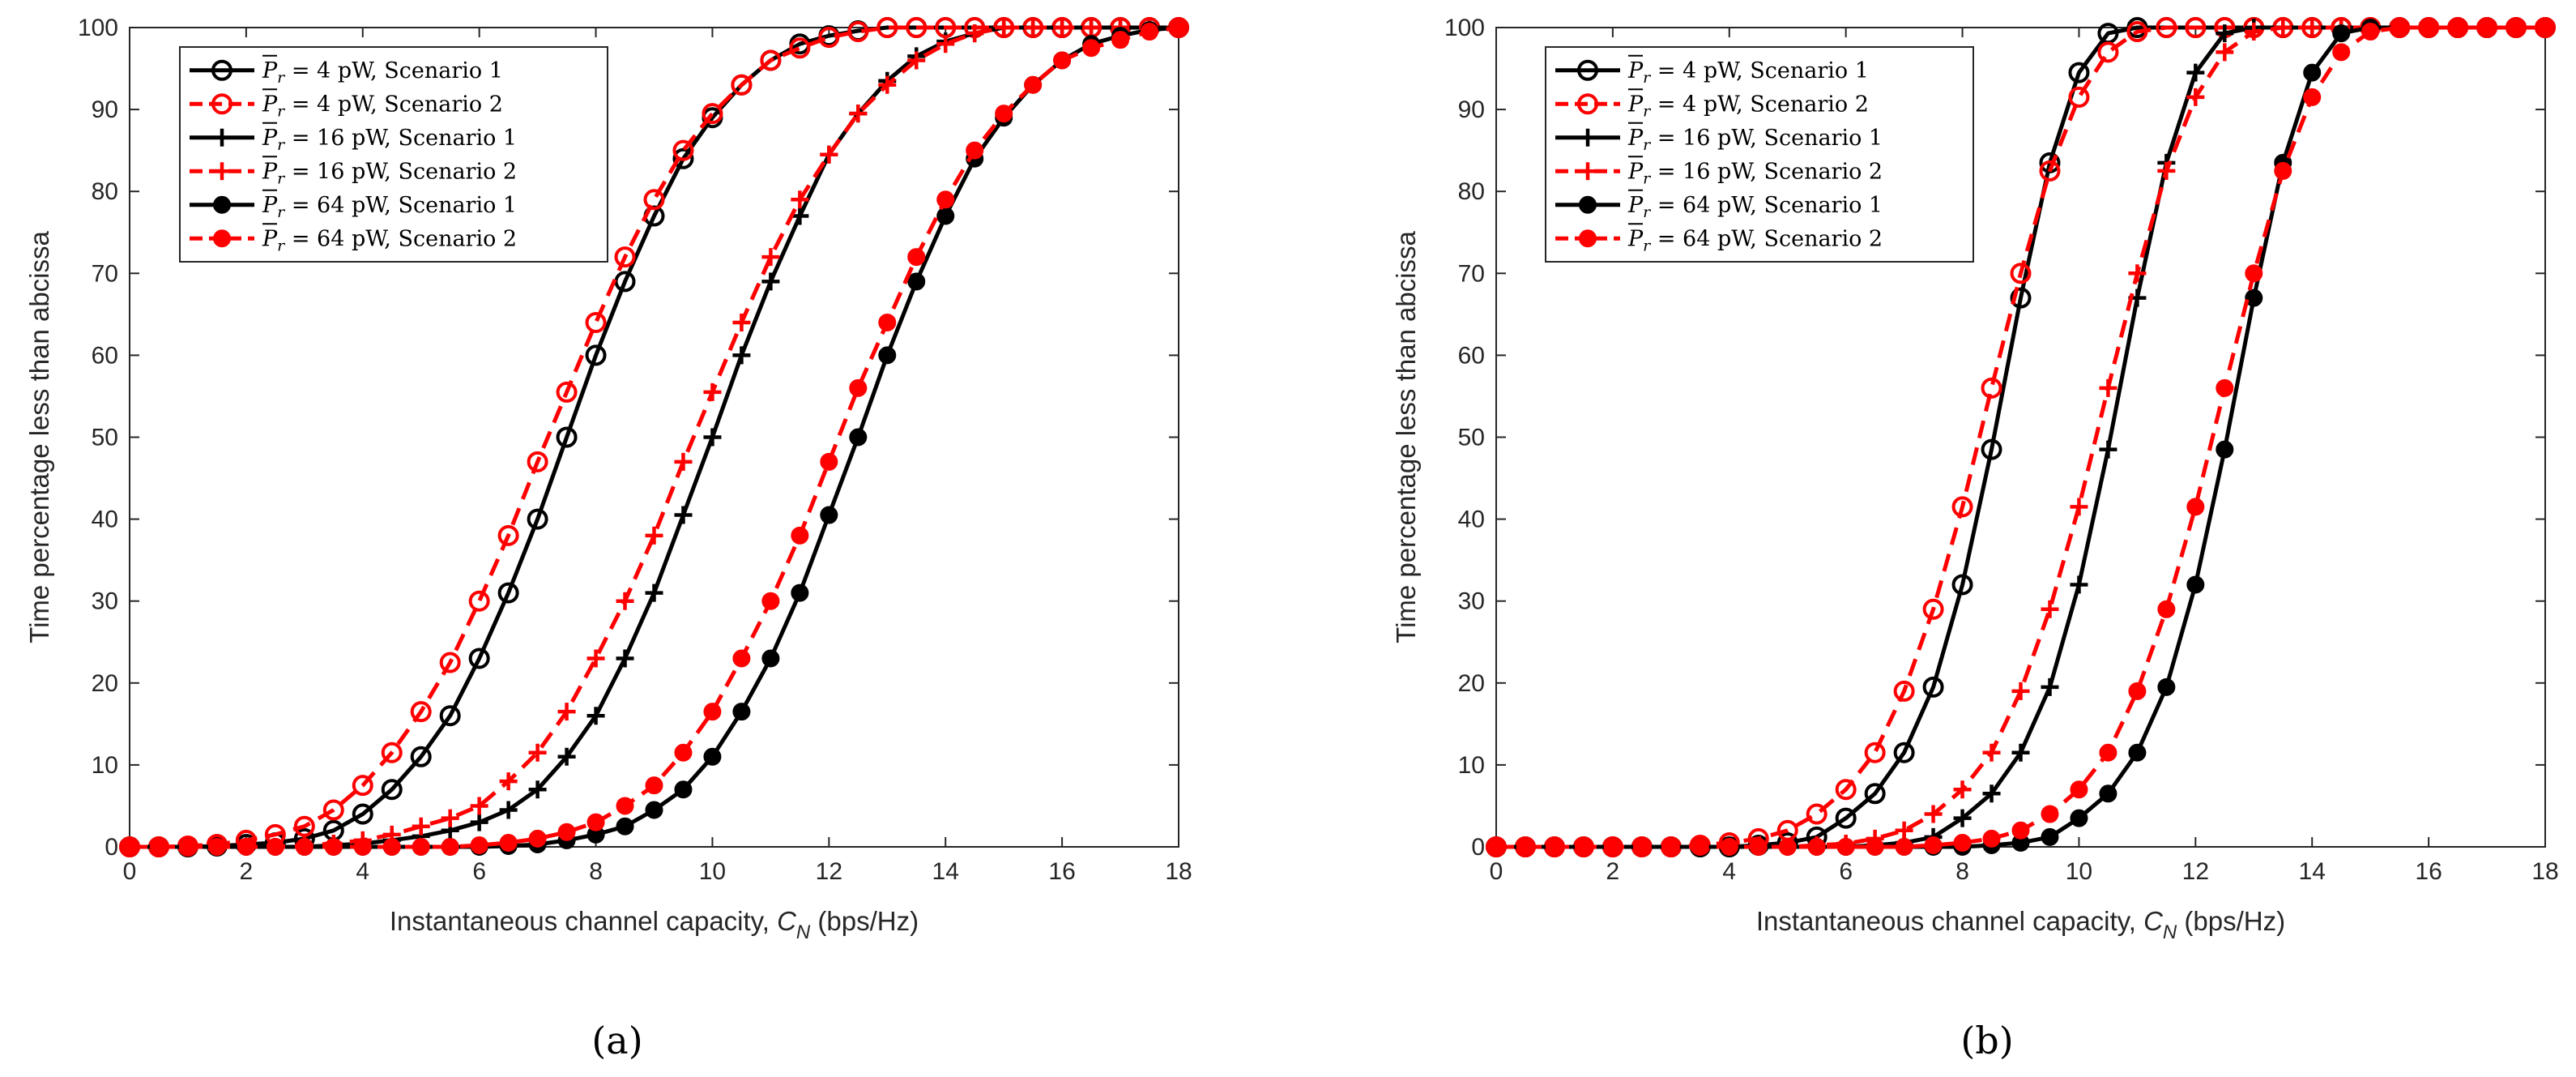 The height and width of the screenshot is (1077, 2576). What do you see at coordinates (1767, 138) in the screenshot?
I see `legend-label-text: = 16 pW, Scenario 1` at bounding box center [1767, 138].